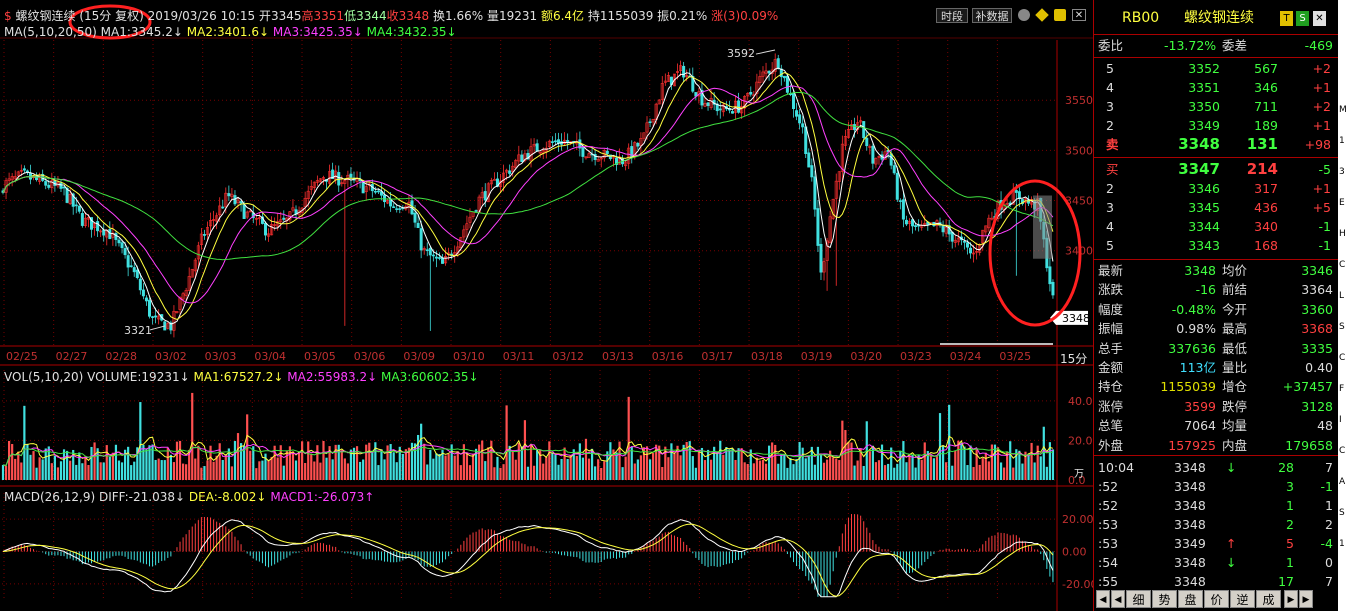 The image size is (1349, 611). Describe the element at coordinates (221, 356) in the screenshot. I see `date-label: 03/03` at that location.